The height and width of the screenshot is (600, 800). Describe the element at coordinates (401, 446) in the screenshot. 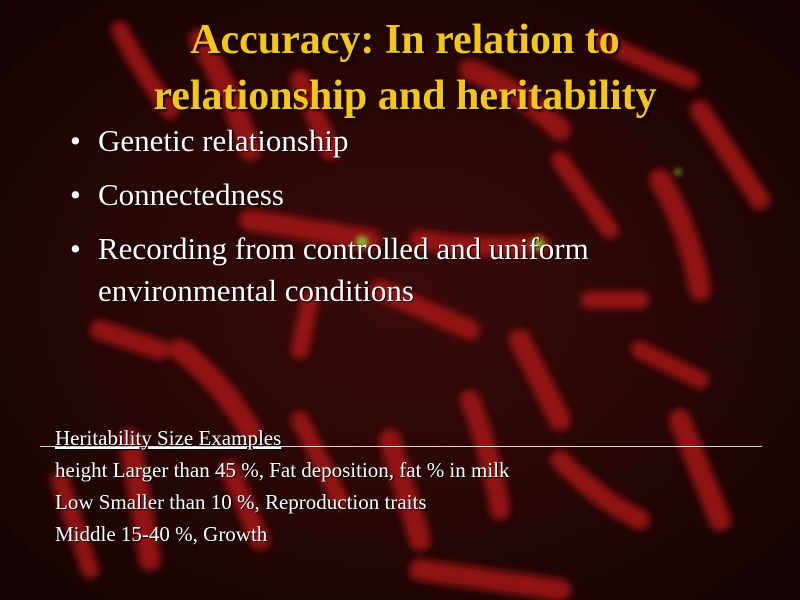

I see `table-header-divider` at that location.